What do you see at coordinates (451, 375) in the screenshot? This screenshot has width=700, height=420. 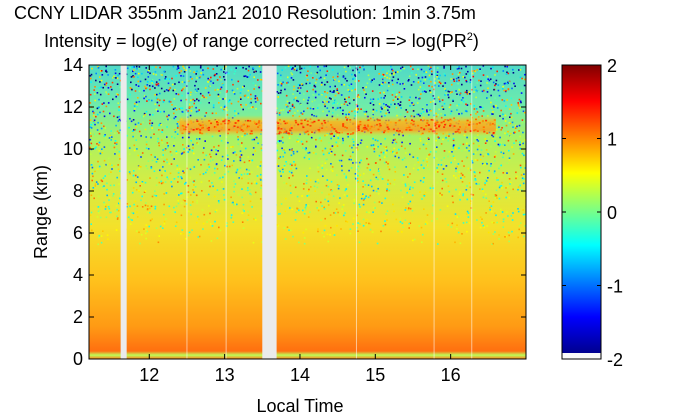 I see `x-tick-label: 16` at bounding box center [451, 375].